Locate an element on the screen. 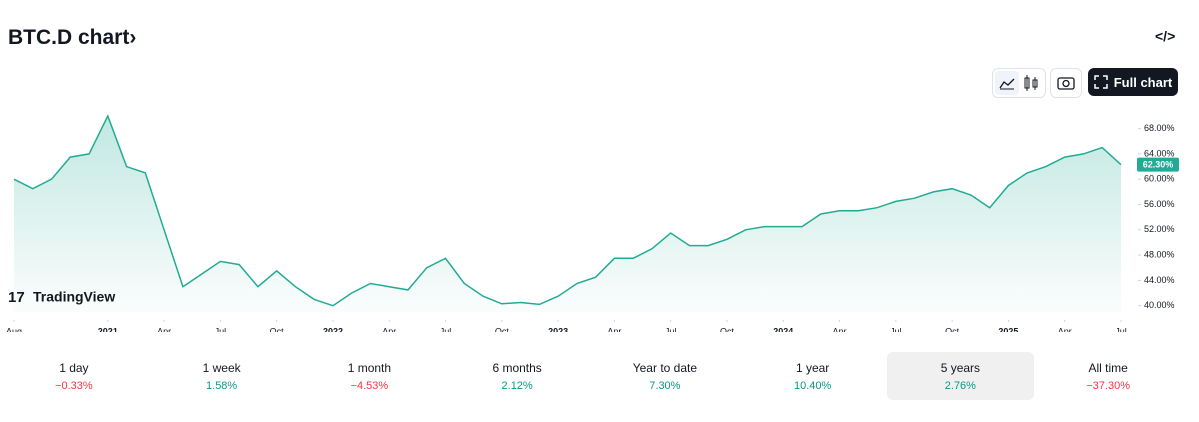 The image size is (1199, 422). period-change: 10.40% is located at coordinates (812, 385).